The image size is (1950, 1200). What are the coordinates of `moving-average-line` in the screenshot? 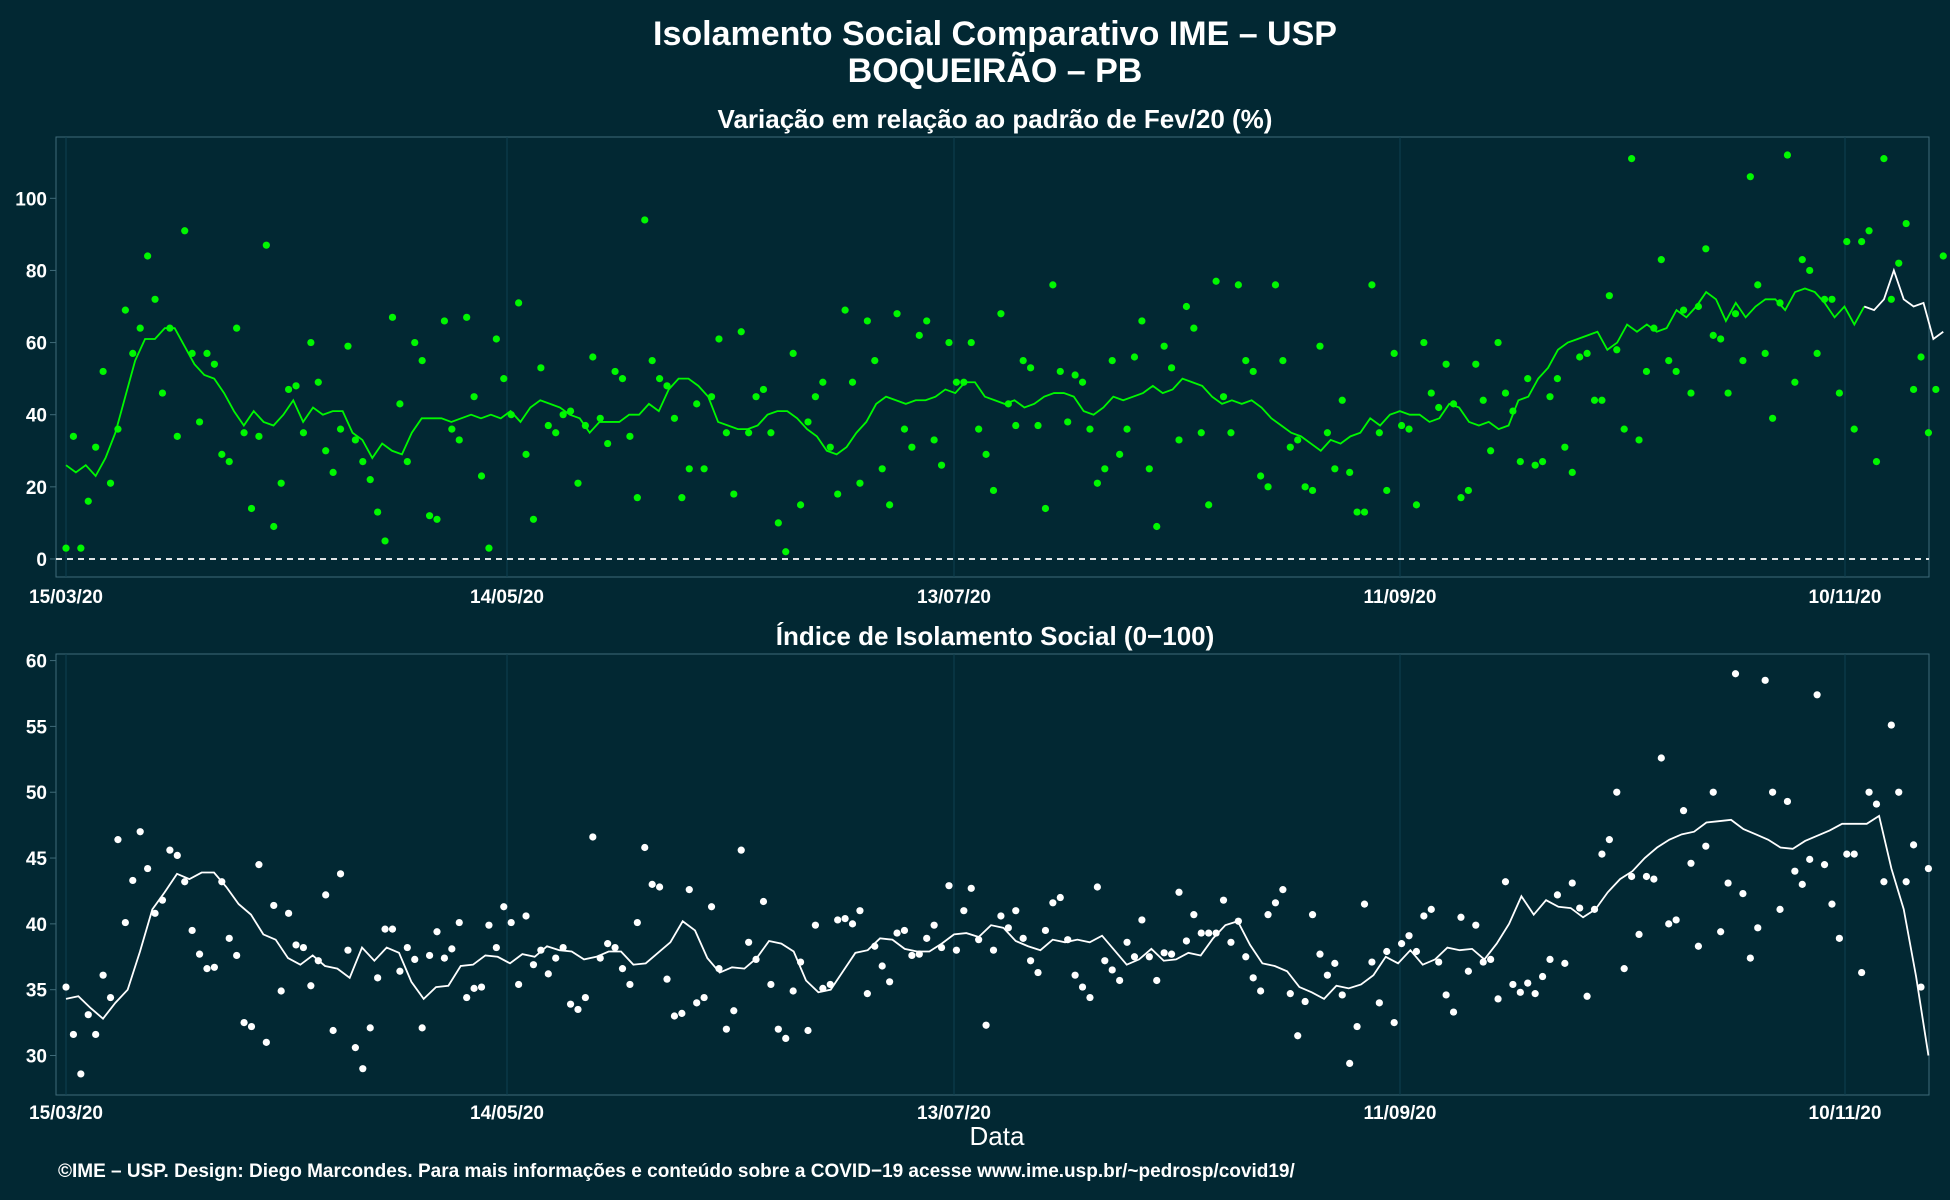 It's located at (965, 382).